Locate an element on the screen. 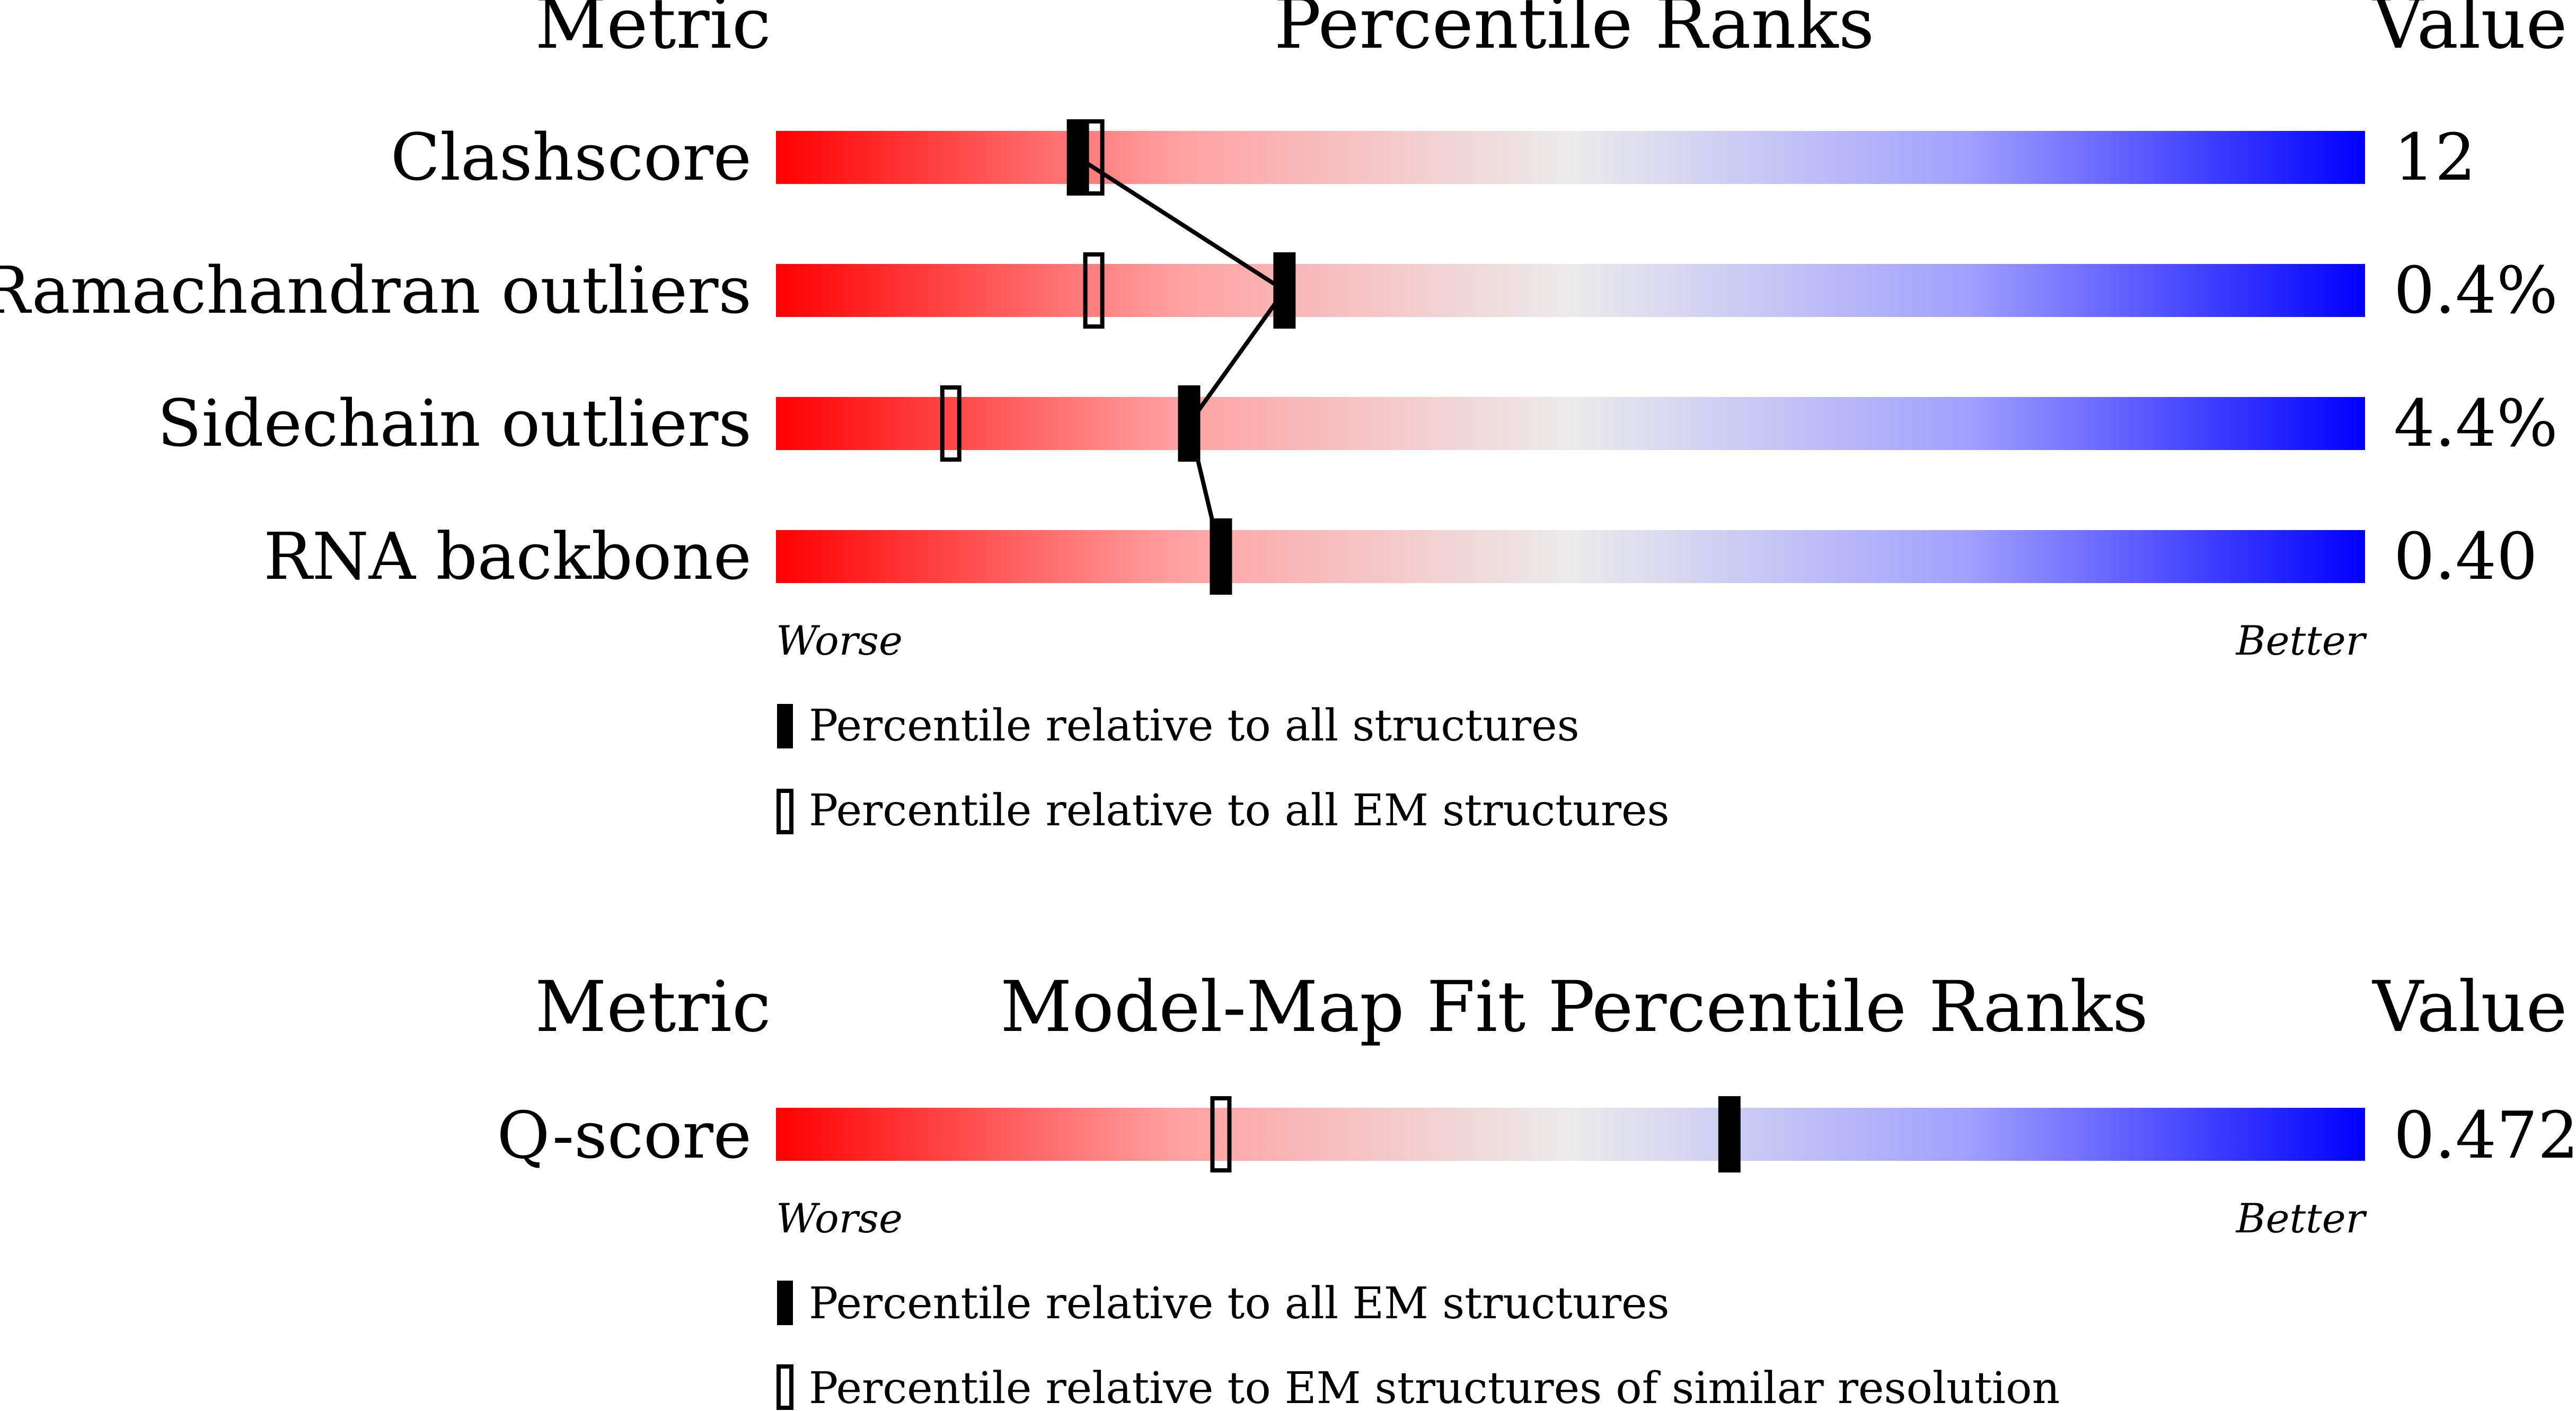 The width and height of the screenshot is (2576, 1411). row-label: Sidechain outliers is located at coordinates (454, 423).